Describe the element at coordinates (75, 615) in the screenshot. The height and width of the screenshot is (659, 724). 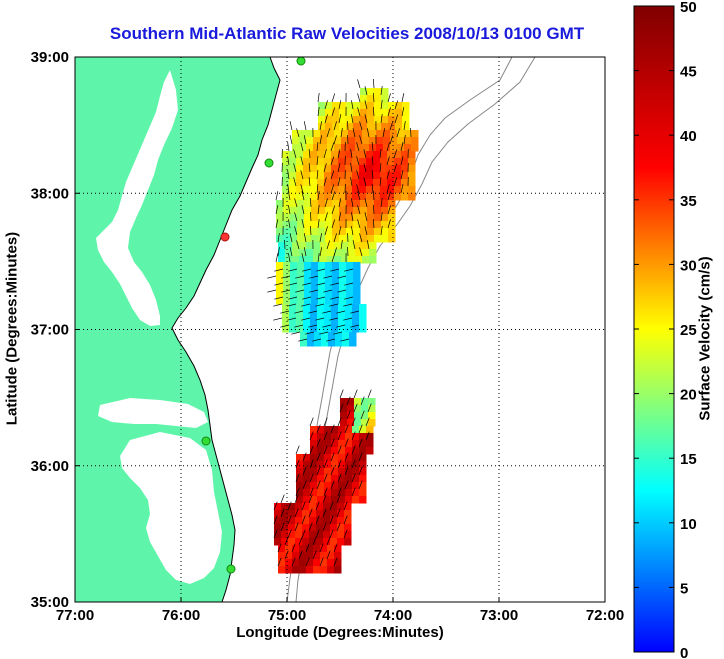
I see `x-tick-label: 77:00` at that location.